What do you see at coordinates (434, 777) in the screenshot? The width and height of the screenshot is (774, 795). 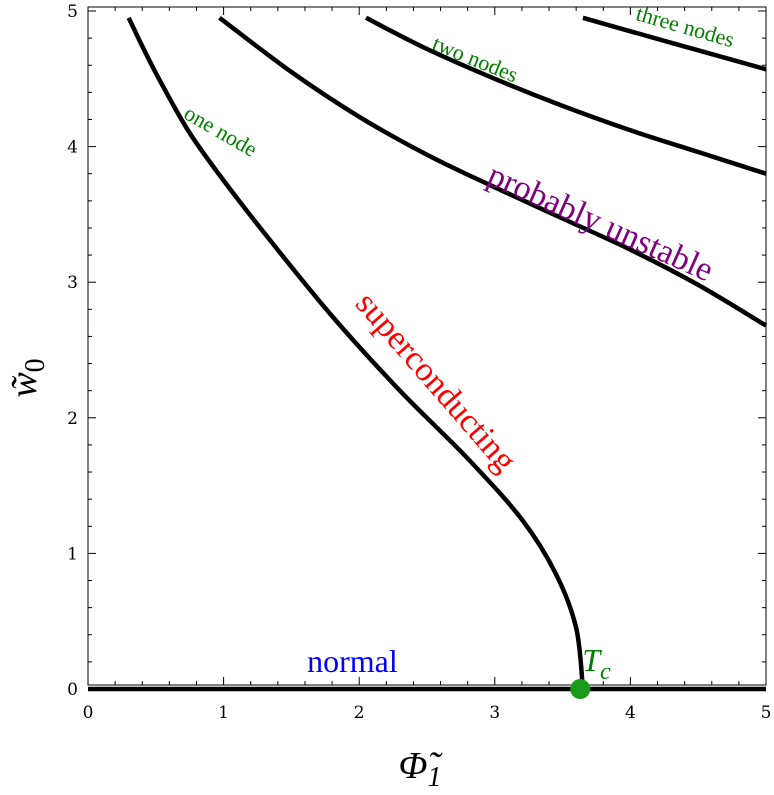 I see `x-axis-label-sub: 1` at bounding box center [434, 777].